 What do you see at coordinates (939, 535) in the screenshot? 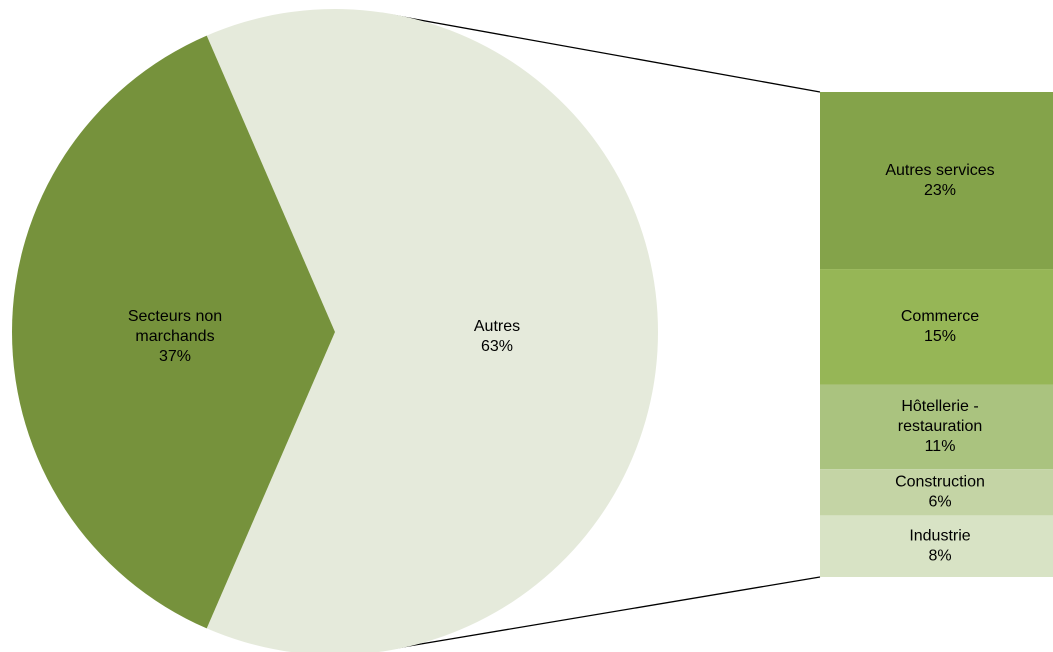
I see `bar-segment-industrie-label-line: Industrie` at bounding box center [939, 535].